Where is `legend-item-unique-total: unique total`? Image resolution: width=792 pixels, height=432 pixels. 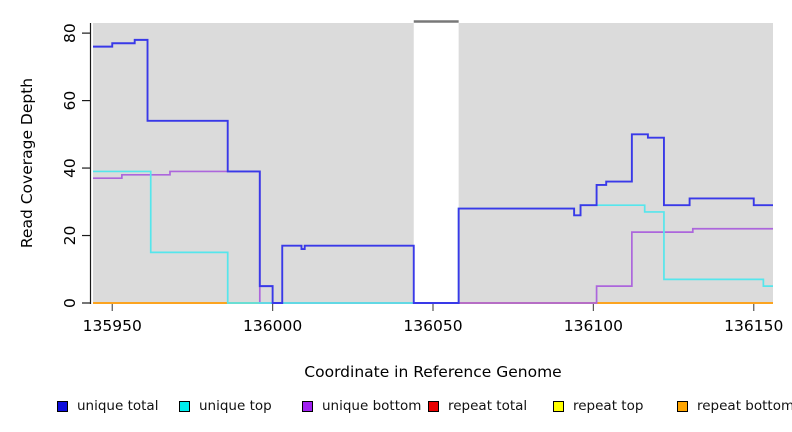 legend-item-unique-total: unique total is located at coordinates (107, 406).